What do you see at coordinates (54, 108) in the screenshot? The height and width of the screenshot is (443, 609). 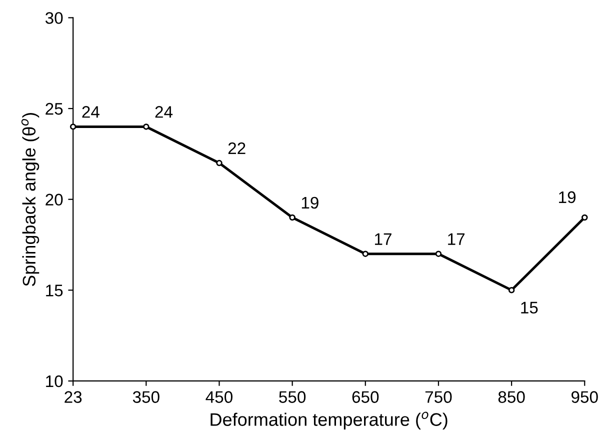 I see `y-tick-label: 25` at bounding box center [54, 108].